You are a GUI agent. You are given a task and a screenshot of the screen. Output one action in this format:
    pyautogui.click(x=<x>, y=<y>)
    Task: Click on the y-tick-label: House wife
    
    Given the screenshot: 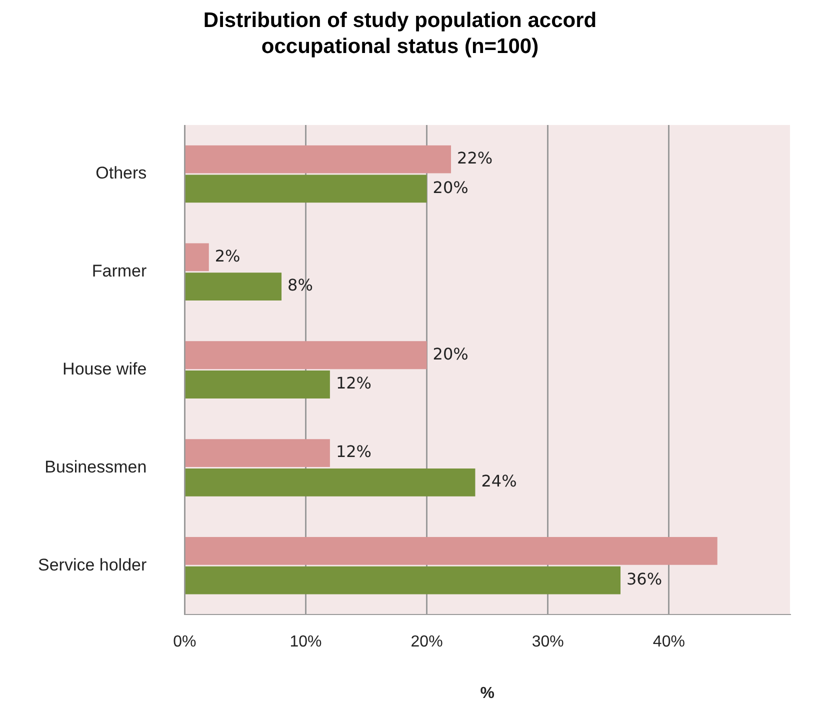 What is the action you would take?
    pyautogui.click(x=104, y=368)
    